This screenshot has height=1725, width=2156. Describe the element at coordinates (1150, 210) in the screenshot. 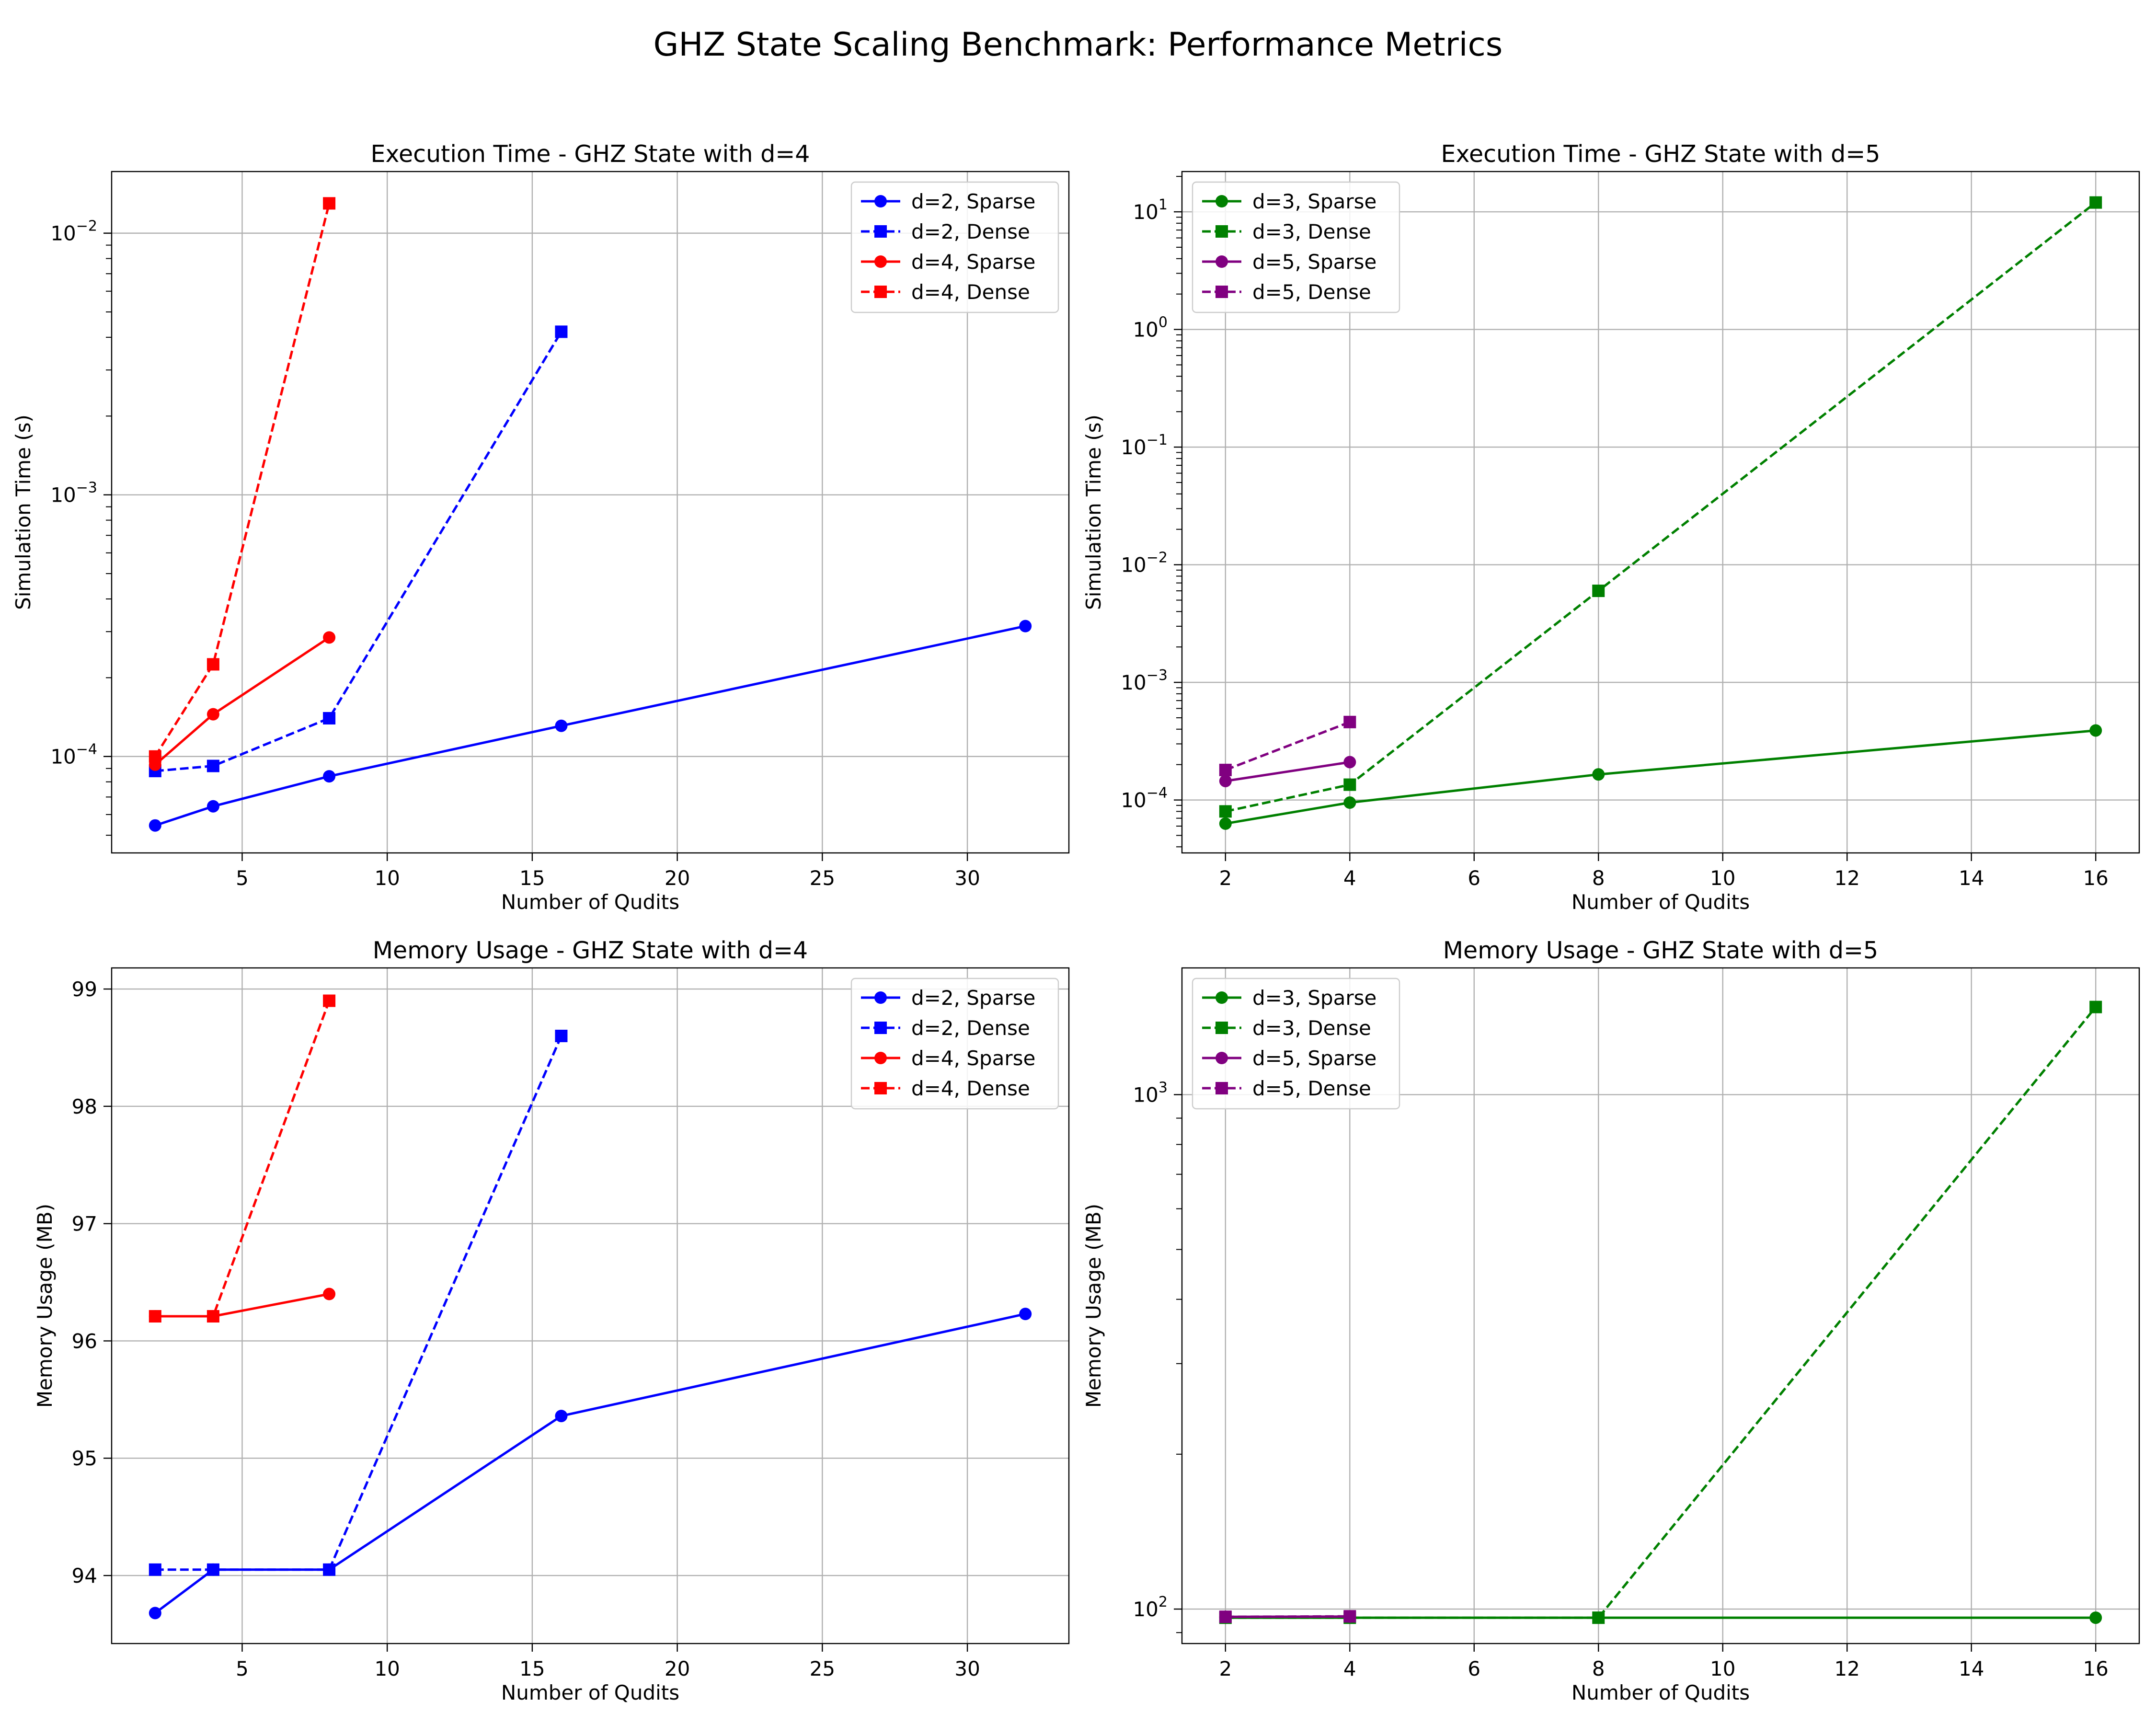

I see `y-tick-label: 101` at that location.